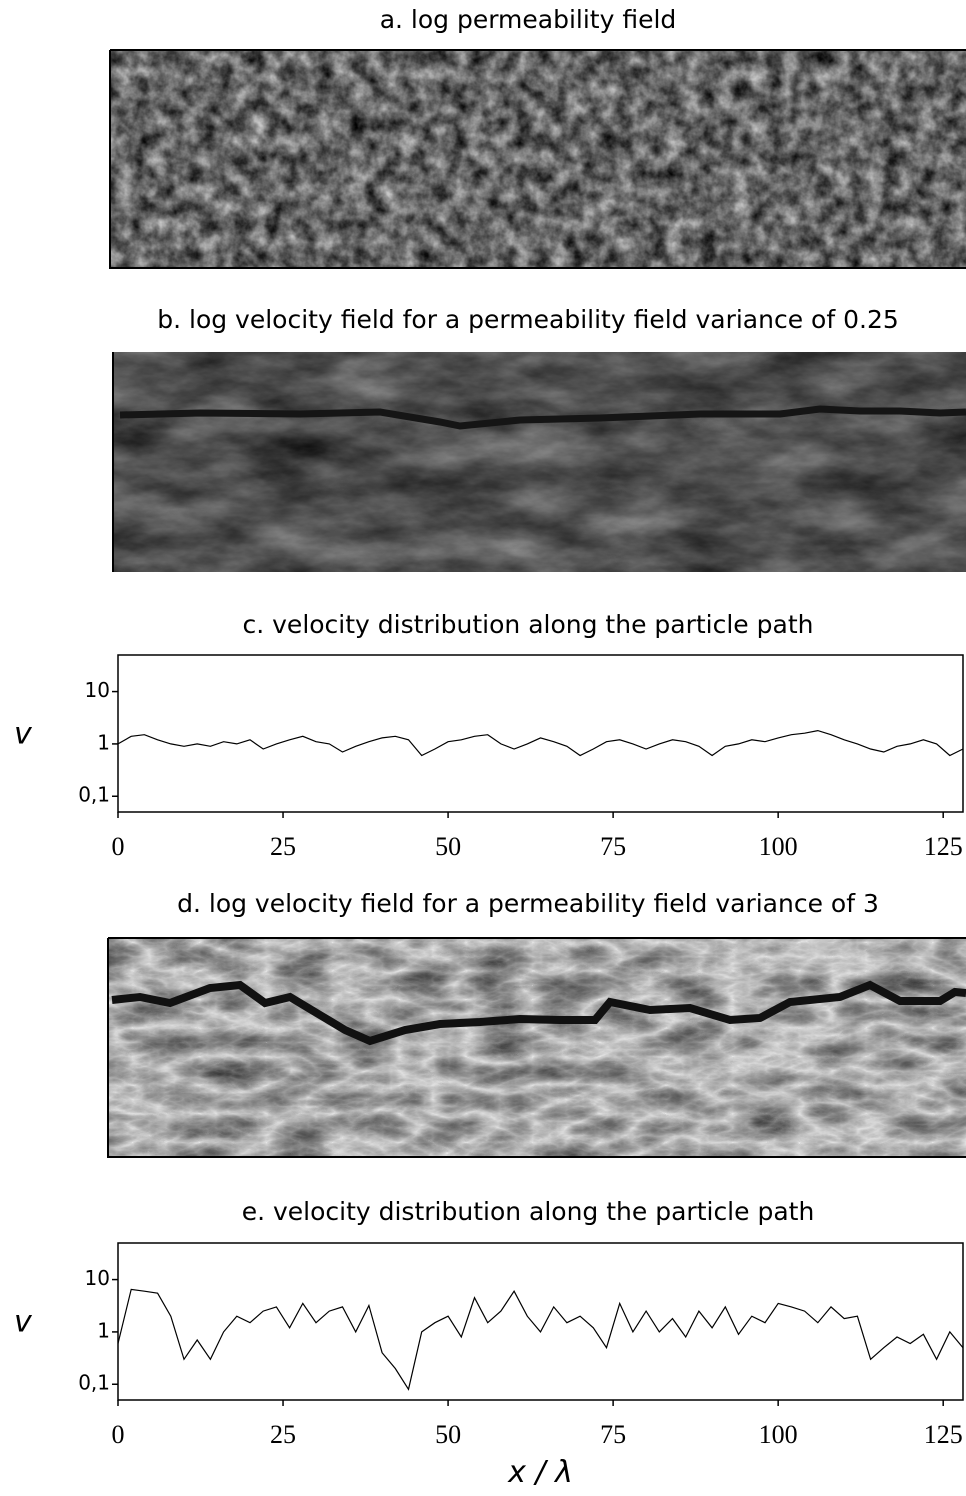  Describe the element at coordinates (528, 19) in the screenshot. I see `panel-title: a. log permeability field` at that location.